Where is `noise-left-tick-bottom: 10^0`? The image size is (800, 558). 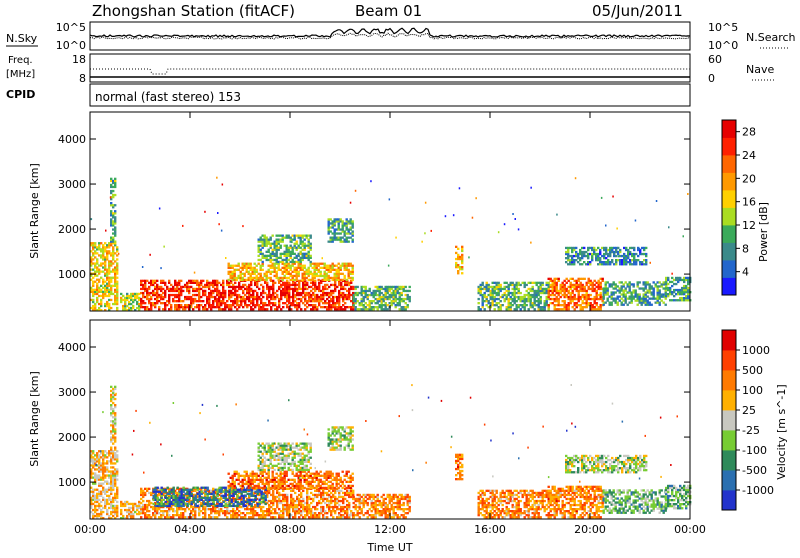 noise-left-tick-bottom: 10^0 is located at coordinates (71, 45).